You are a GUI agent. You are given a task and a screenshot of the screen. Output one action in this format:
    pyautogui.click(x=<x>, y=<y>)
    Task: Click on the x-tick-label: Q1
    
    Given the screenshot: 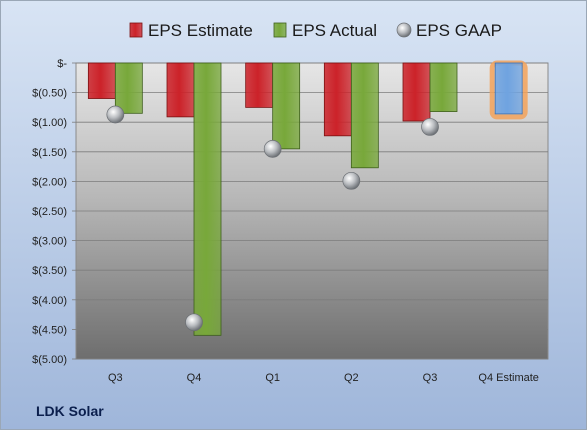 What is the action you would take?
    pyautogui.click(x=272, y=378)
    